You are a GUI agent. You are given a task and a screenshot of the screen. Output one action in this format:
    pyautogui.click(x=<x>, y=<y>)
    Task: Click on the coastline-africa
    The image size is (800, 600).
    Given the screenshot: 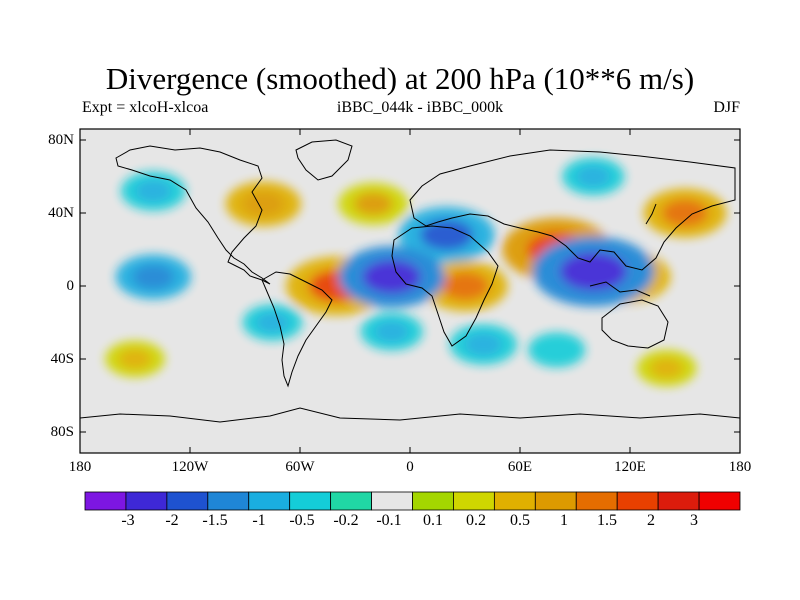 What is the action you would take?
    pyautogui.click(x=445, y=286)
    